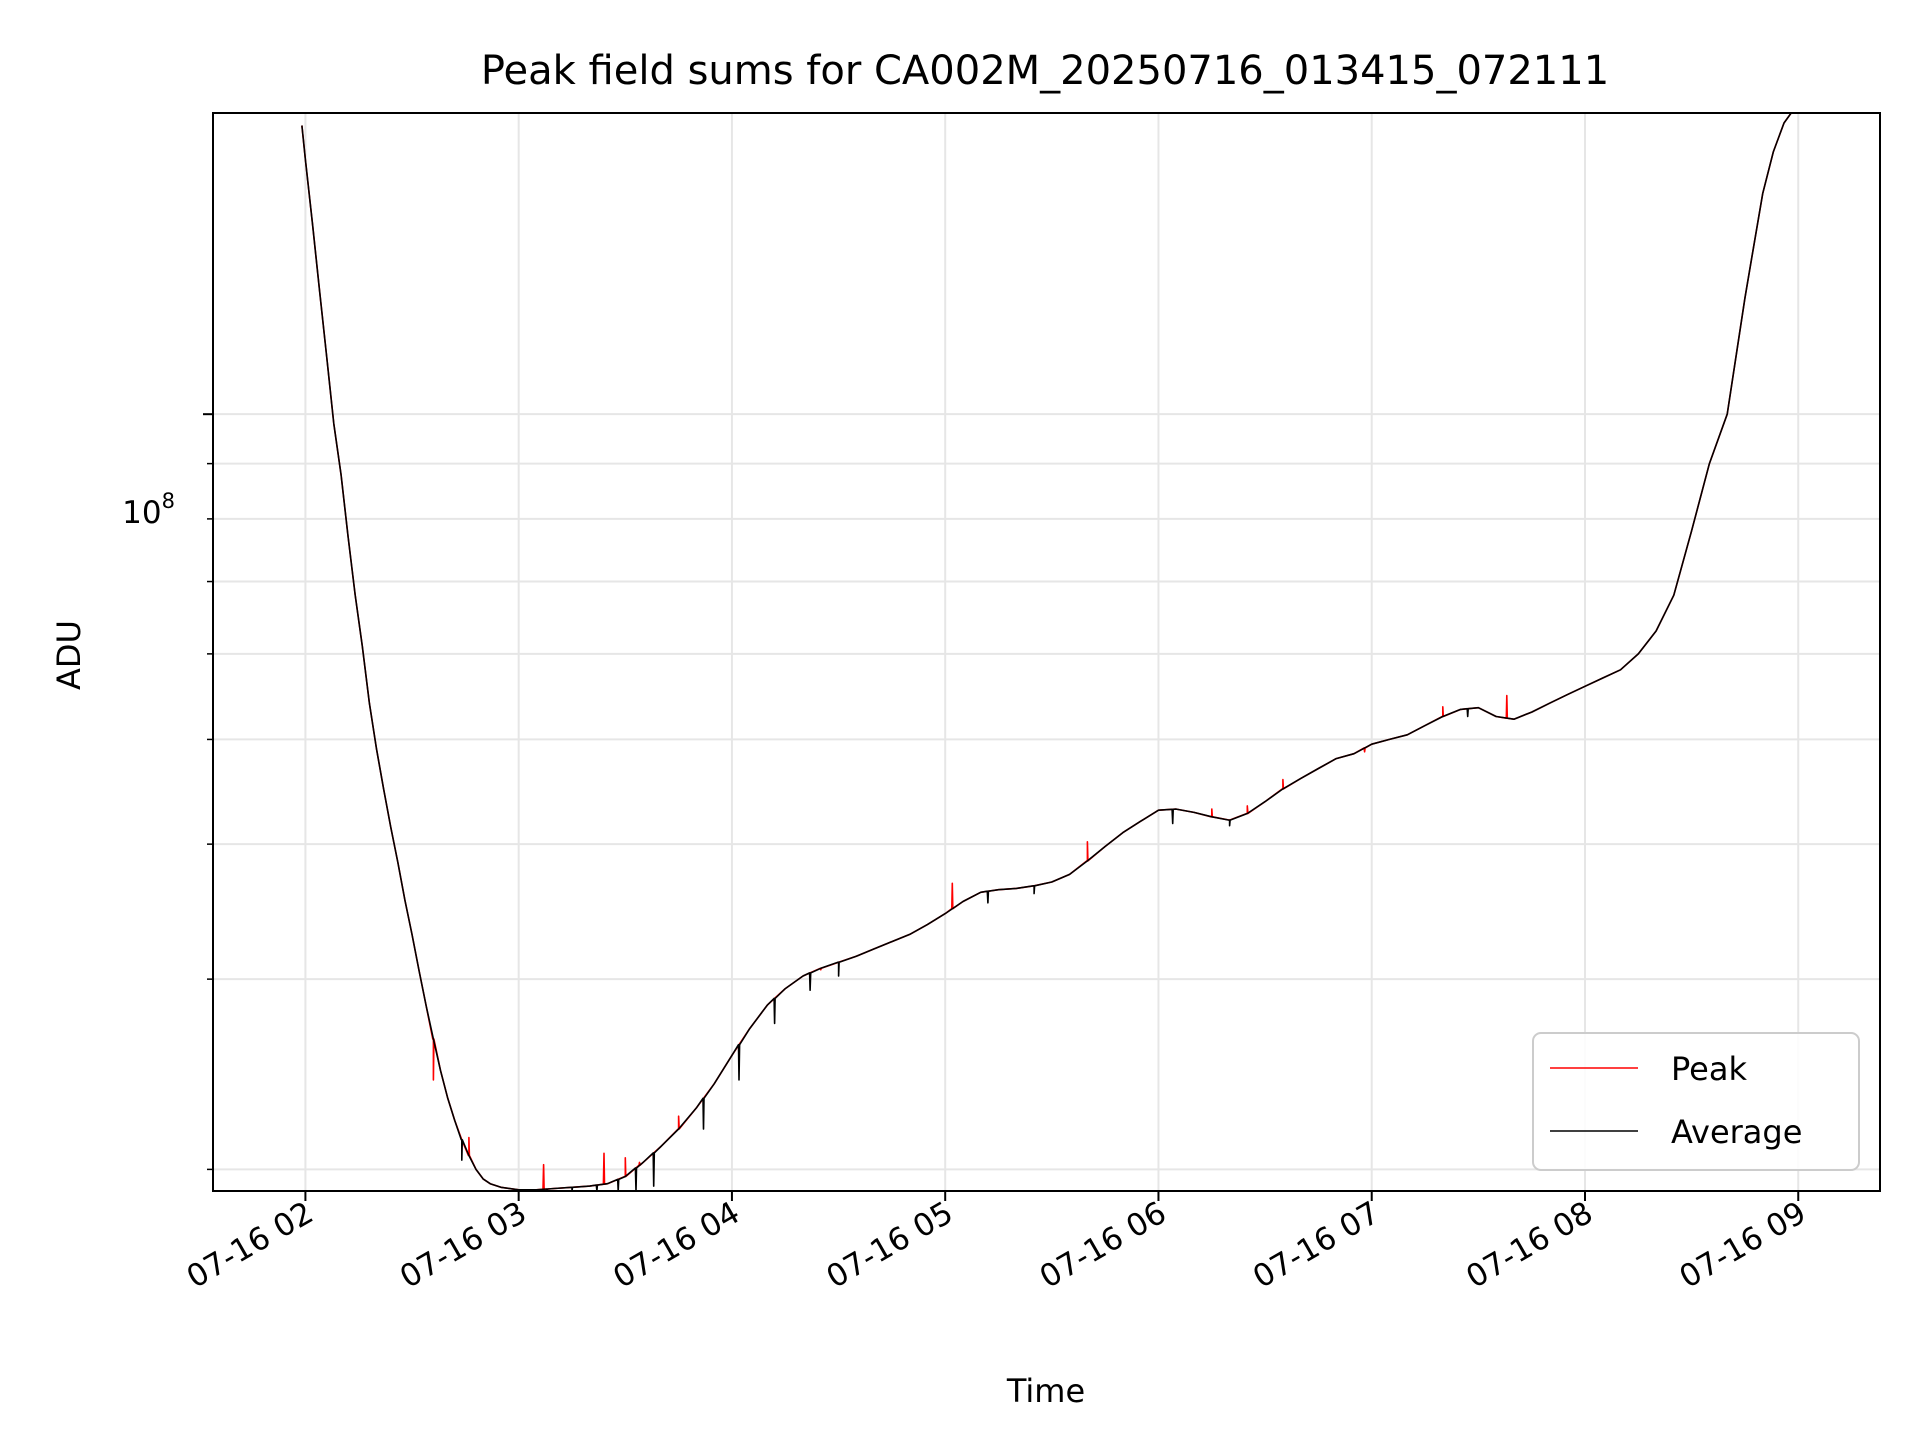  Describe the element at coordinates (1709, 1069) in the screenshot. I see `legend-label-peak: Peak` at that location.